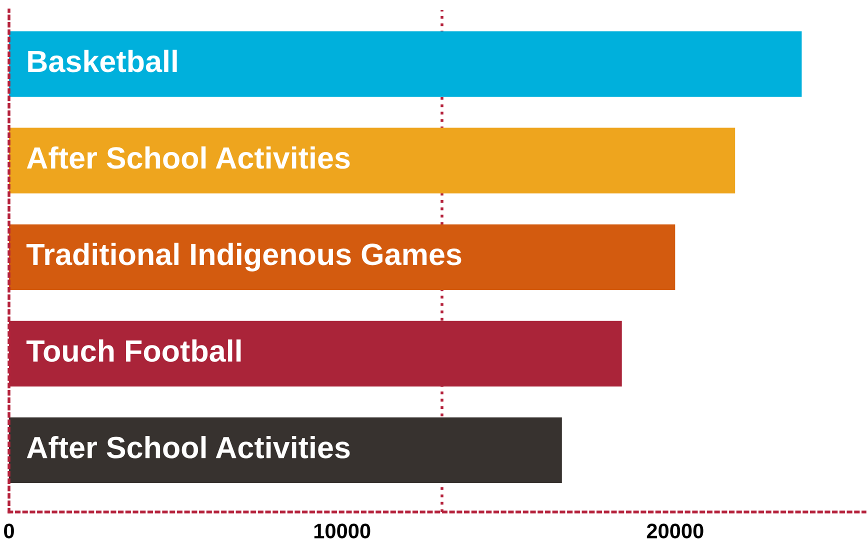 This screenshot has width=867, height=549. Describe the element at coordinates (102, 61) in the screenshot. I see `y-tick-label: Basketball` at that location.